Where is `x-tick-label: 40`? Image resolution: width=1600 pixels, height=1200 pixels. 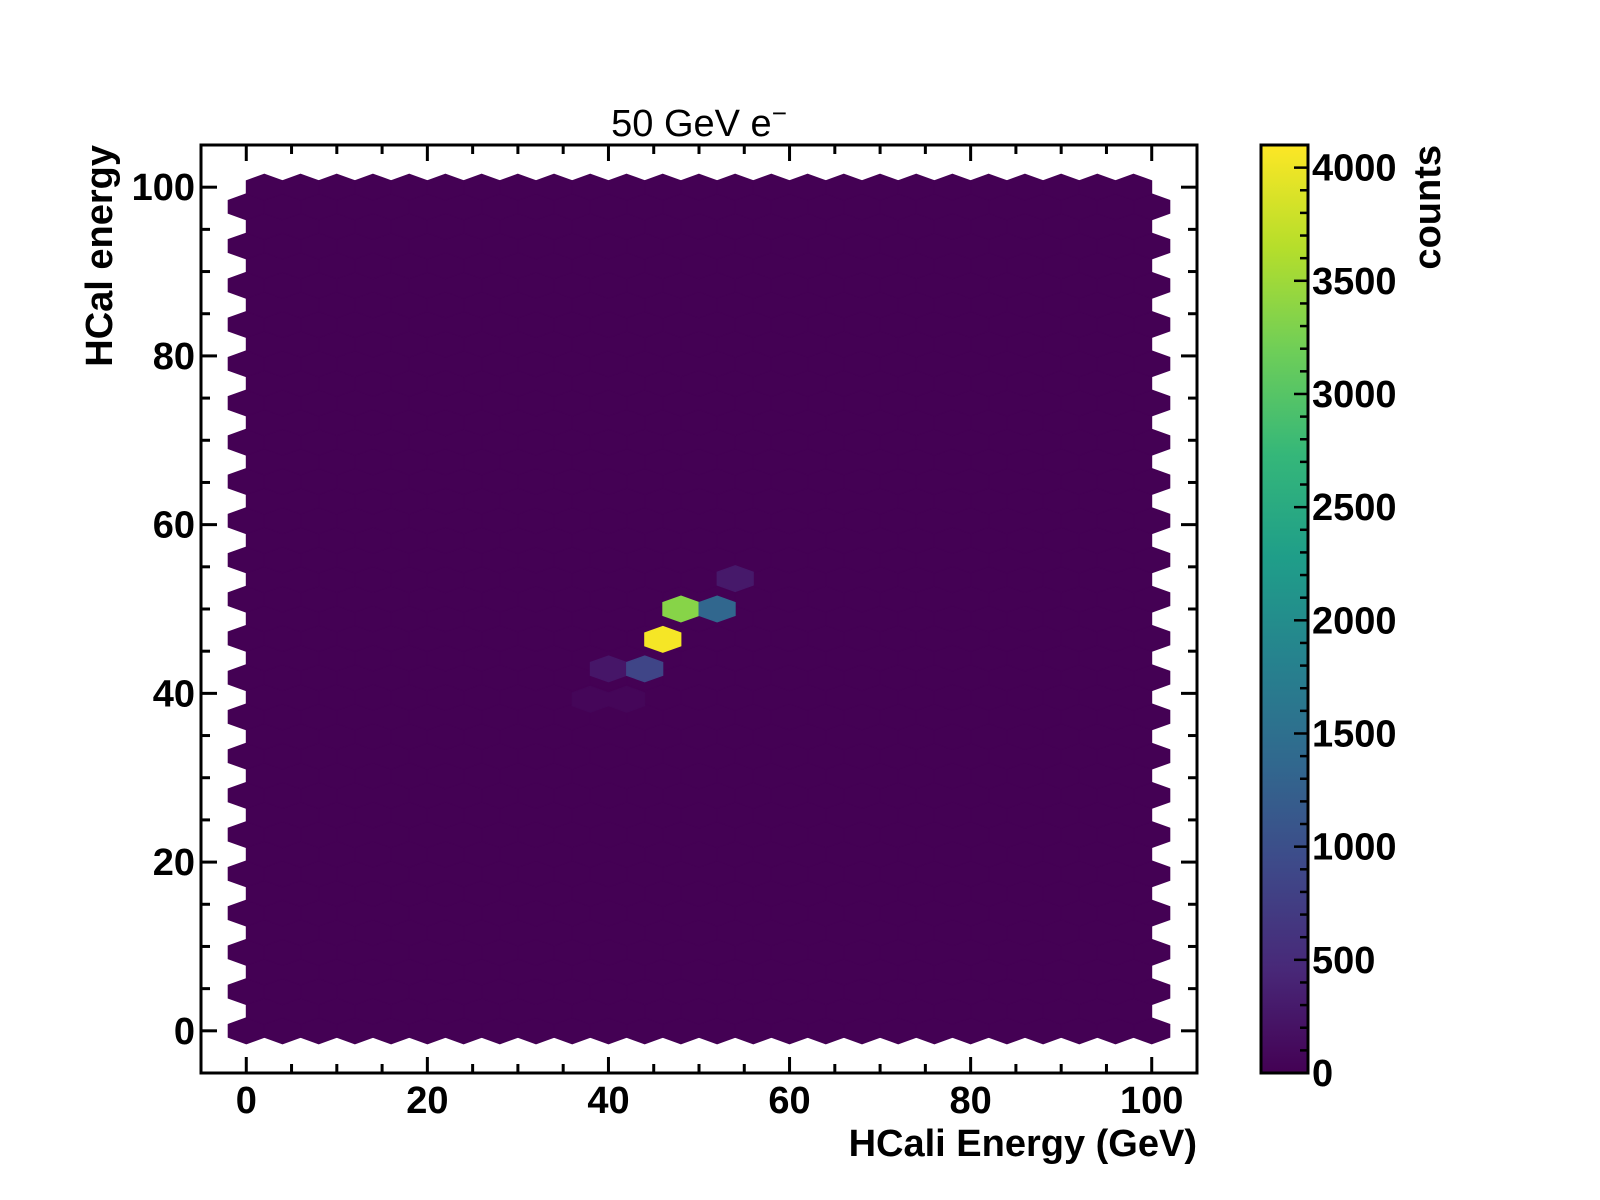 x-tick-label: 40 is located at coordinates (608, 1101).